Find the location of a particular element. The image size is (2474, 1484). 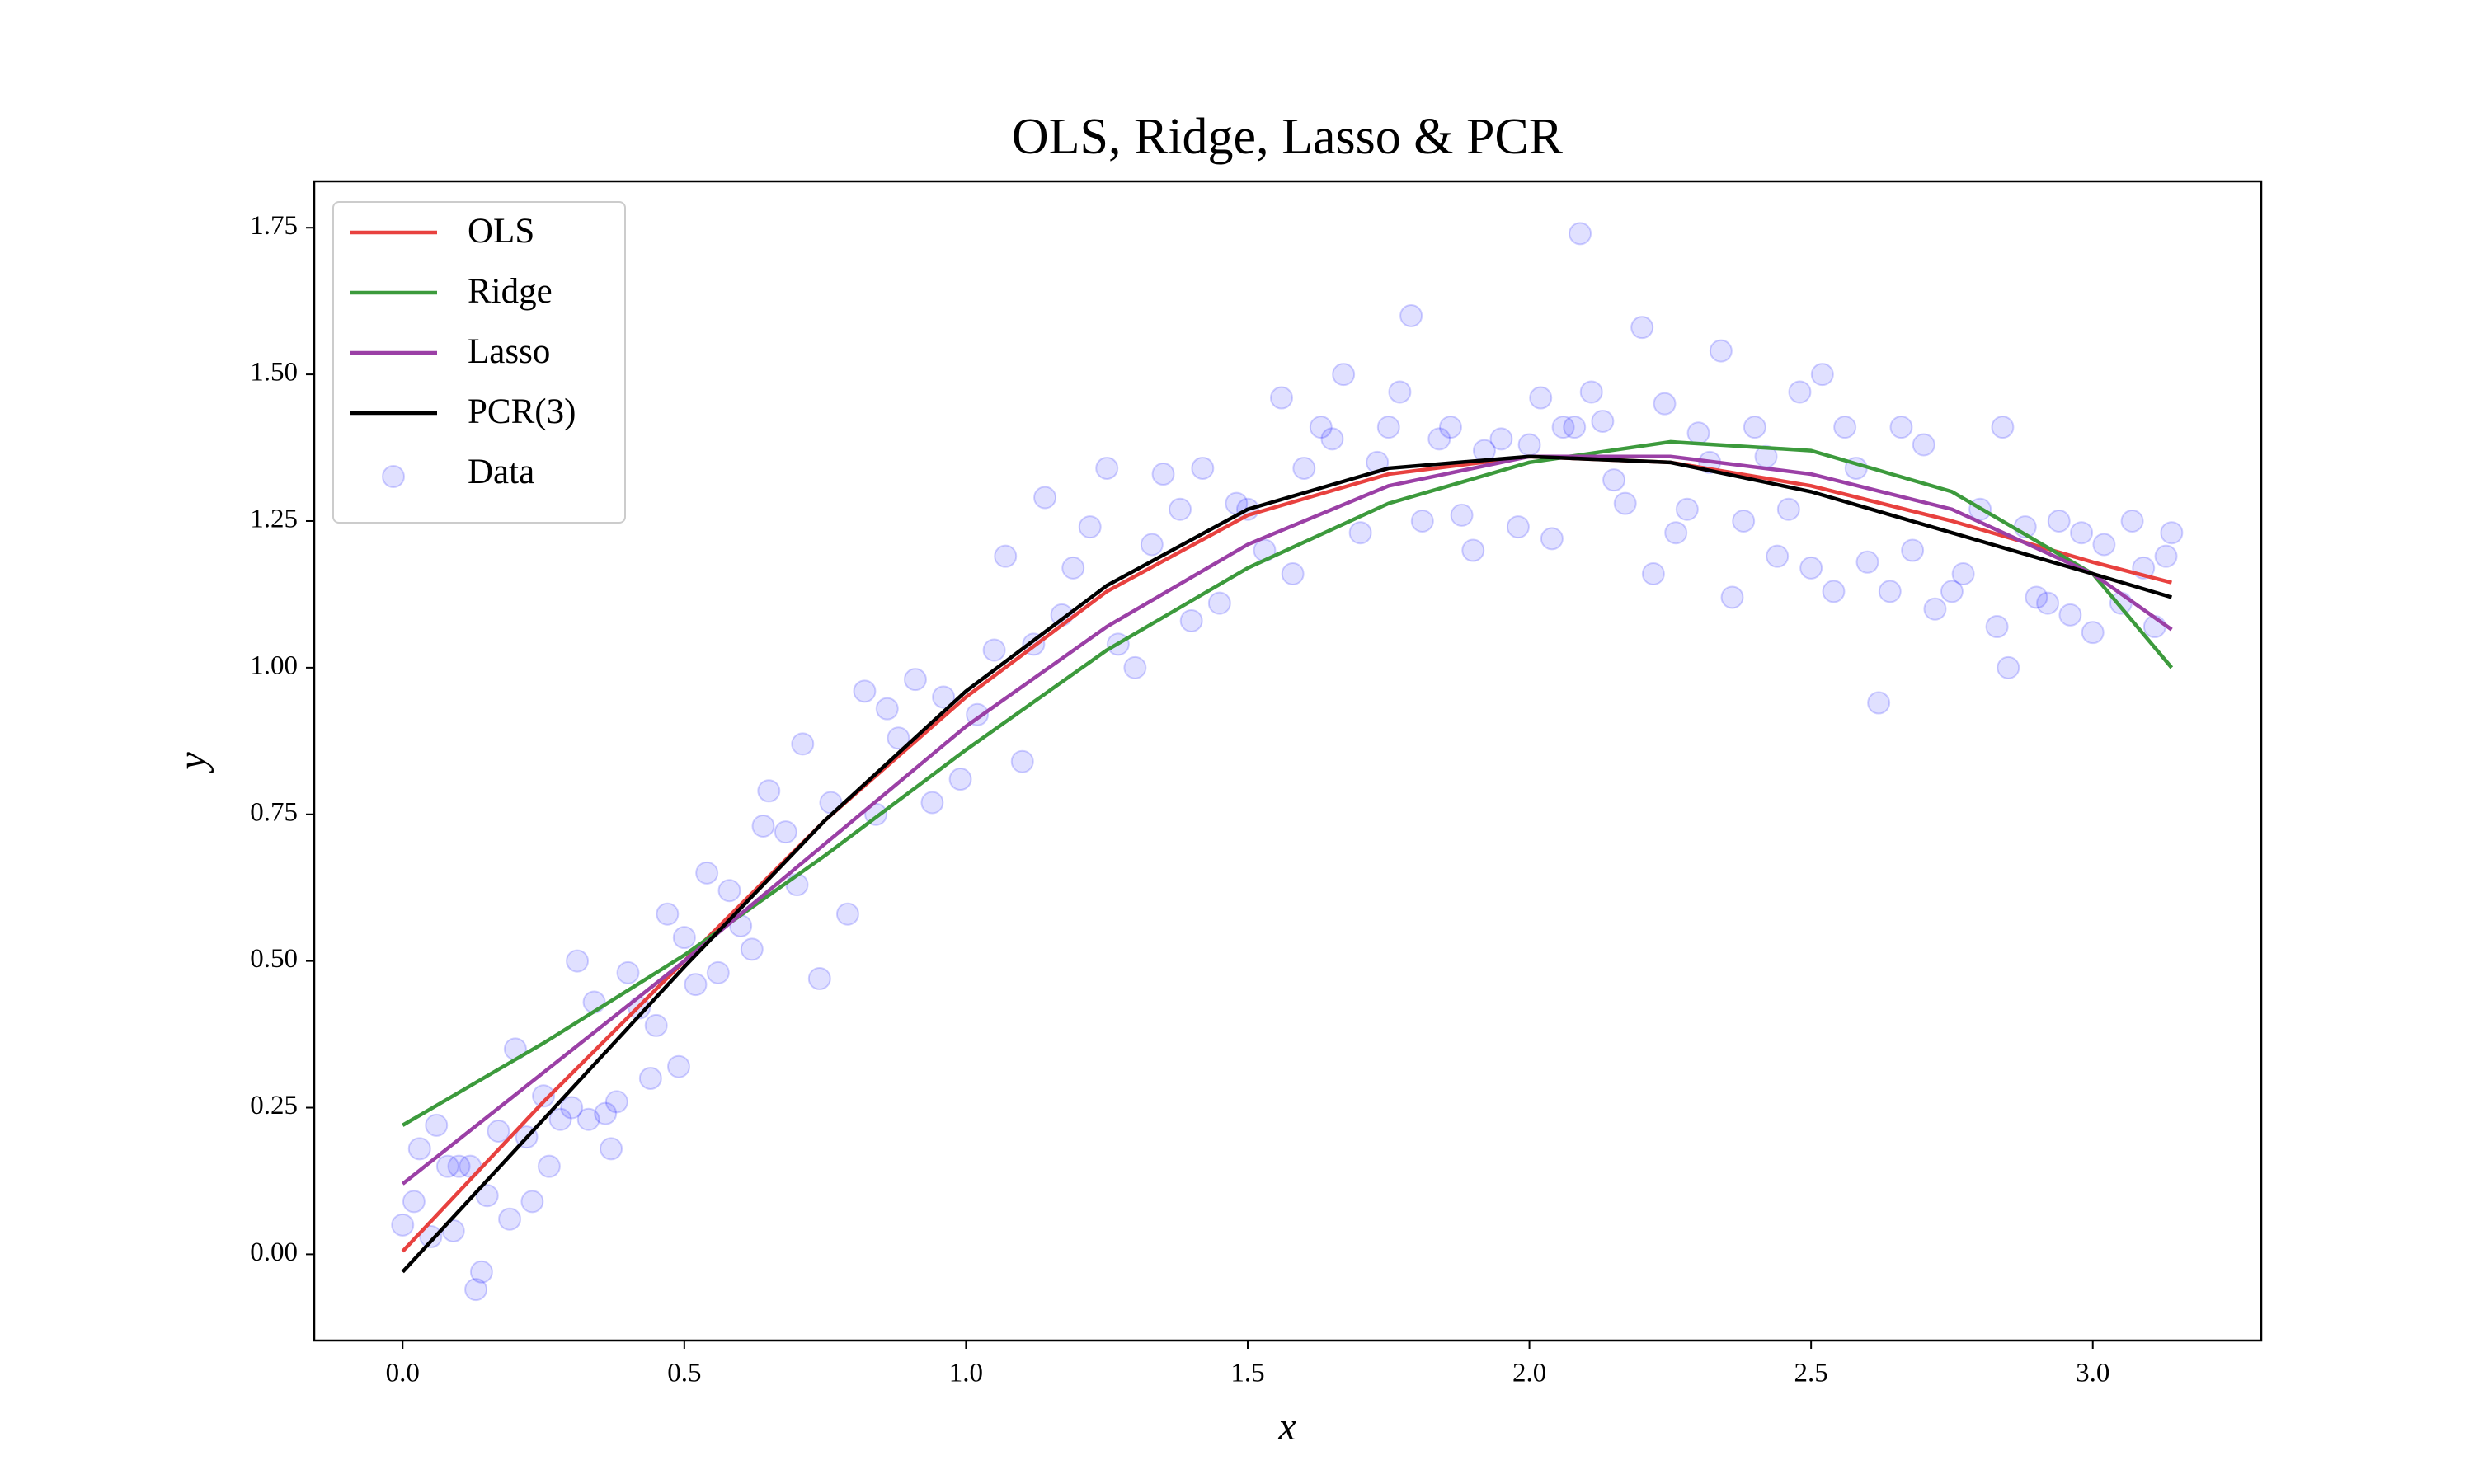

x-tick-label: 0.0 is located at coordinates (403, 1373).